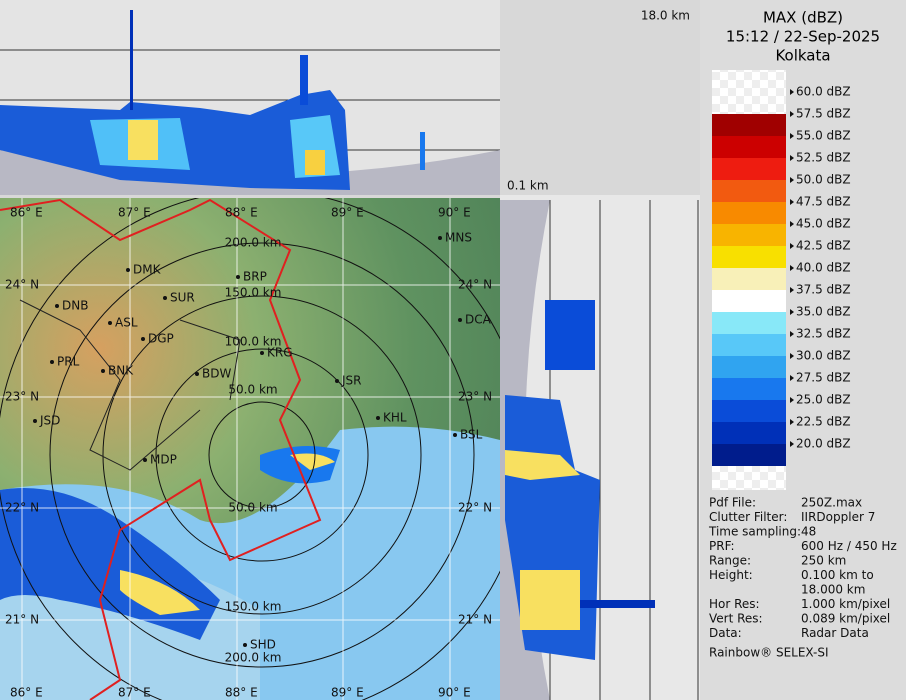  Describe the element at coordinates (212, 100) in the screenshot. I see `top-echoes` at that location.